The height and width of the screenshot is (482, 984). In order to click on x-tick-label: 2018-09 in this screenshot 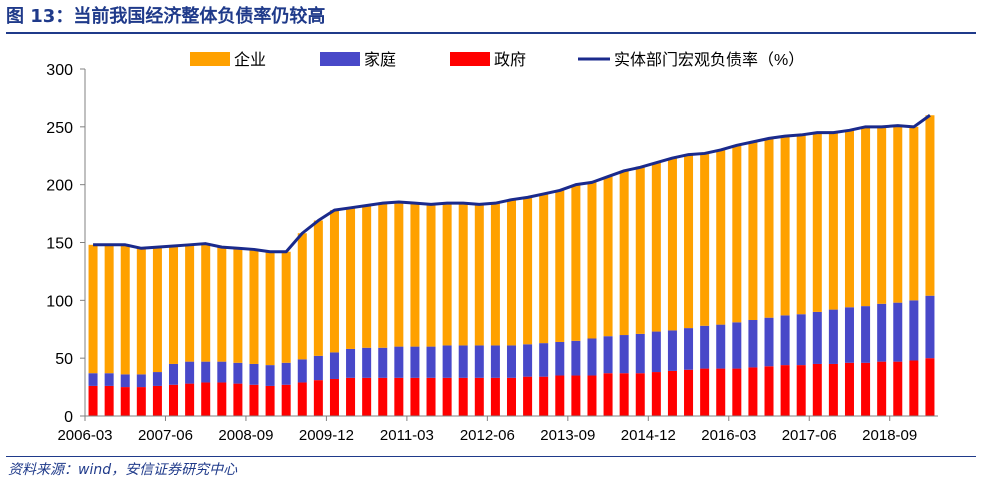, I will do `click(889, 435)`.